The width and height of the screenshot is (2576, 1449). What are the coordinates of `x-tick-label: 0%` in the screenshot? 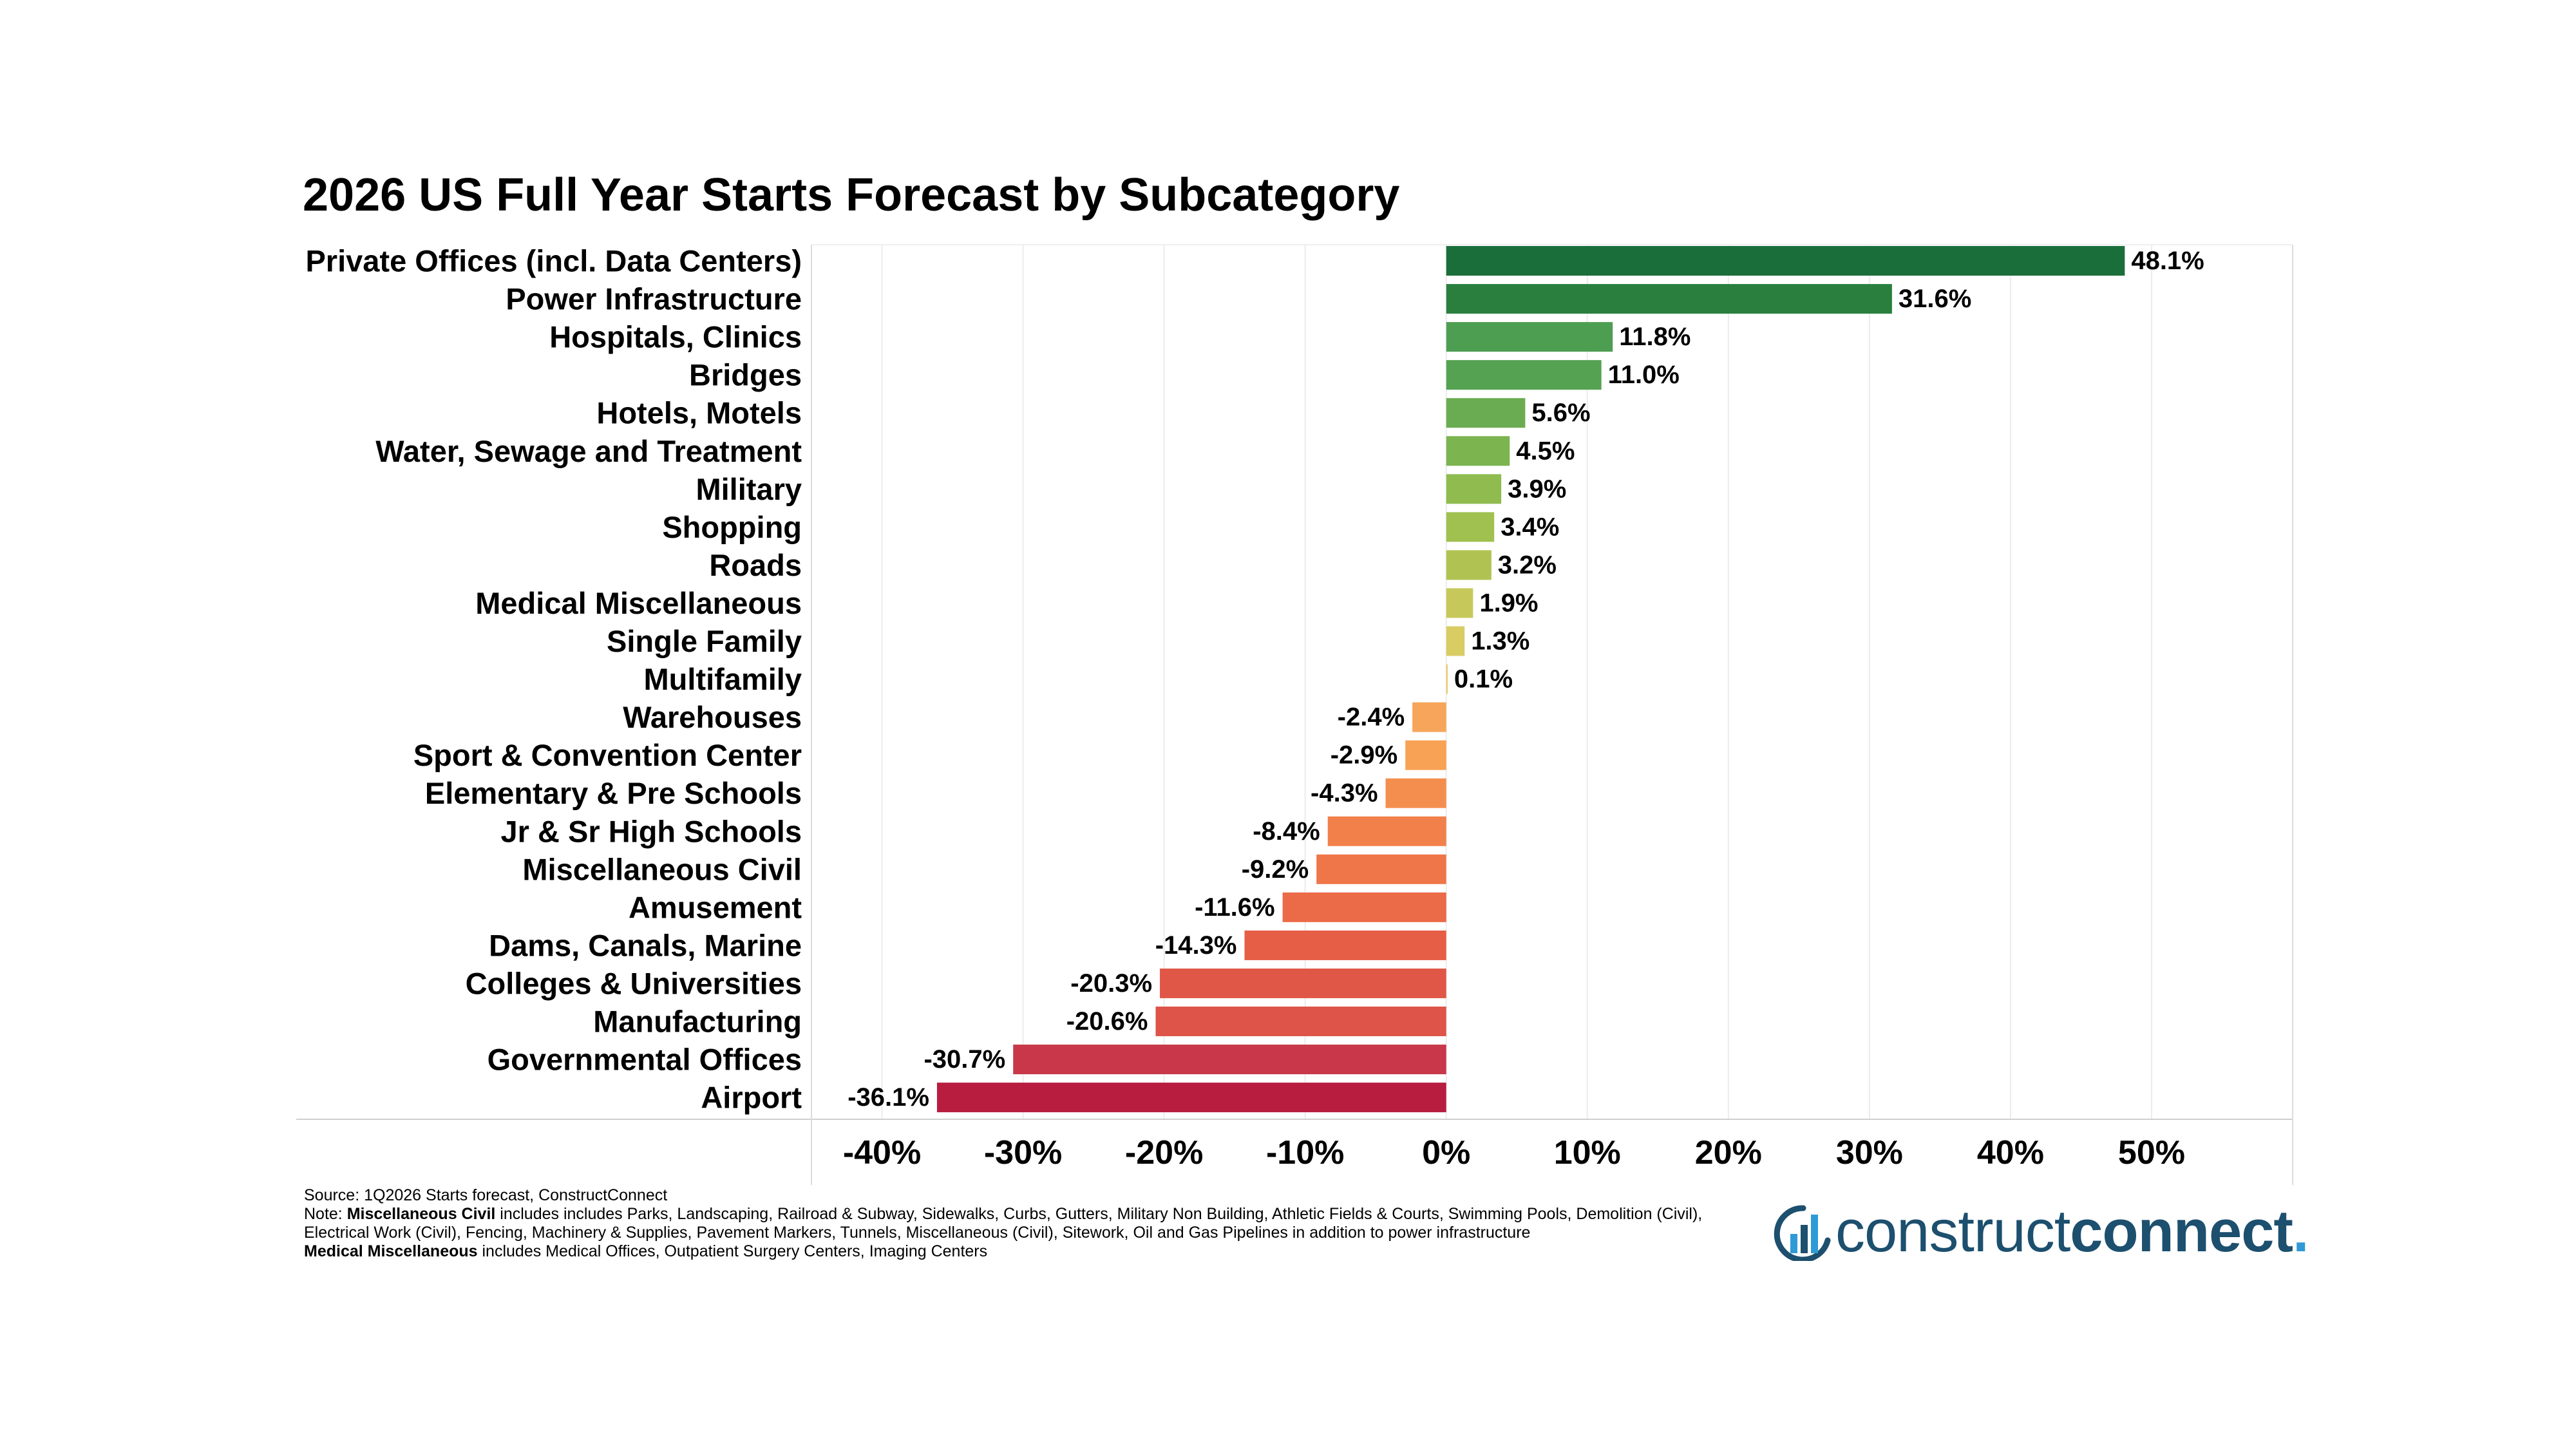 It's located at (1446, 1153).